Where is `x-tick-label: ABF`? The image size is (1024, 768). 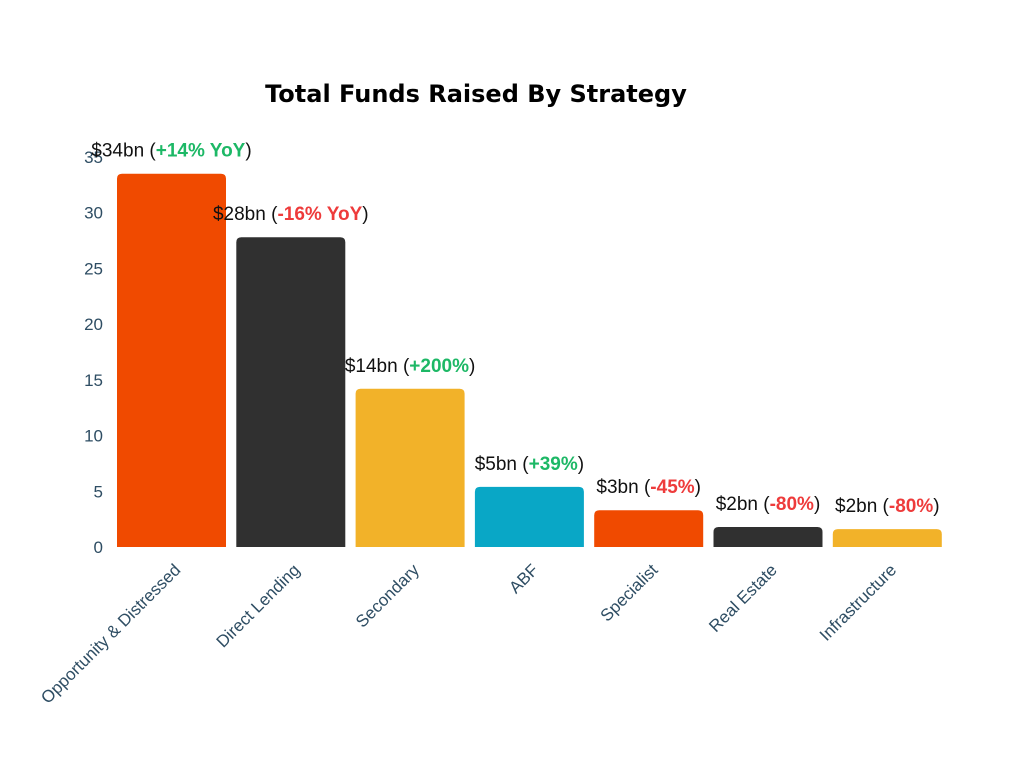
x-tick-label: ABF is located at coordinates (523, 578).